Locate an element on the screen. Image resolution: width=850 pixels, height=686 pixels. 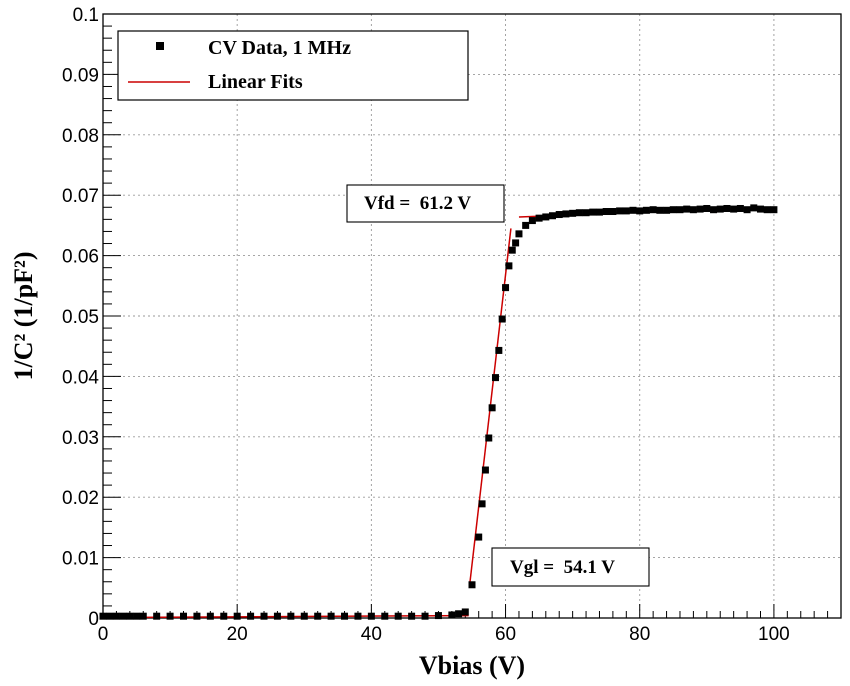
x-tick-label: 20 is located at coordinates (237, 634).